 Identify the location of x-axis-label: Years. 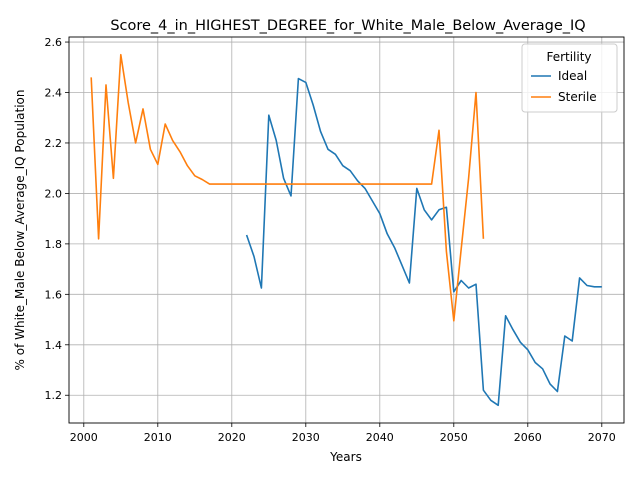
(345, 457).